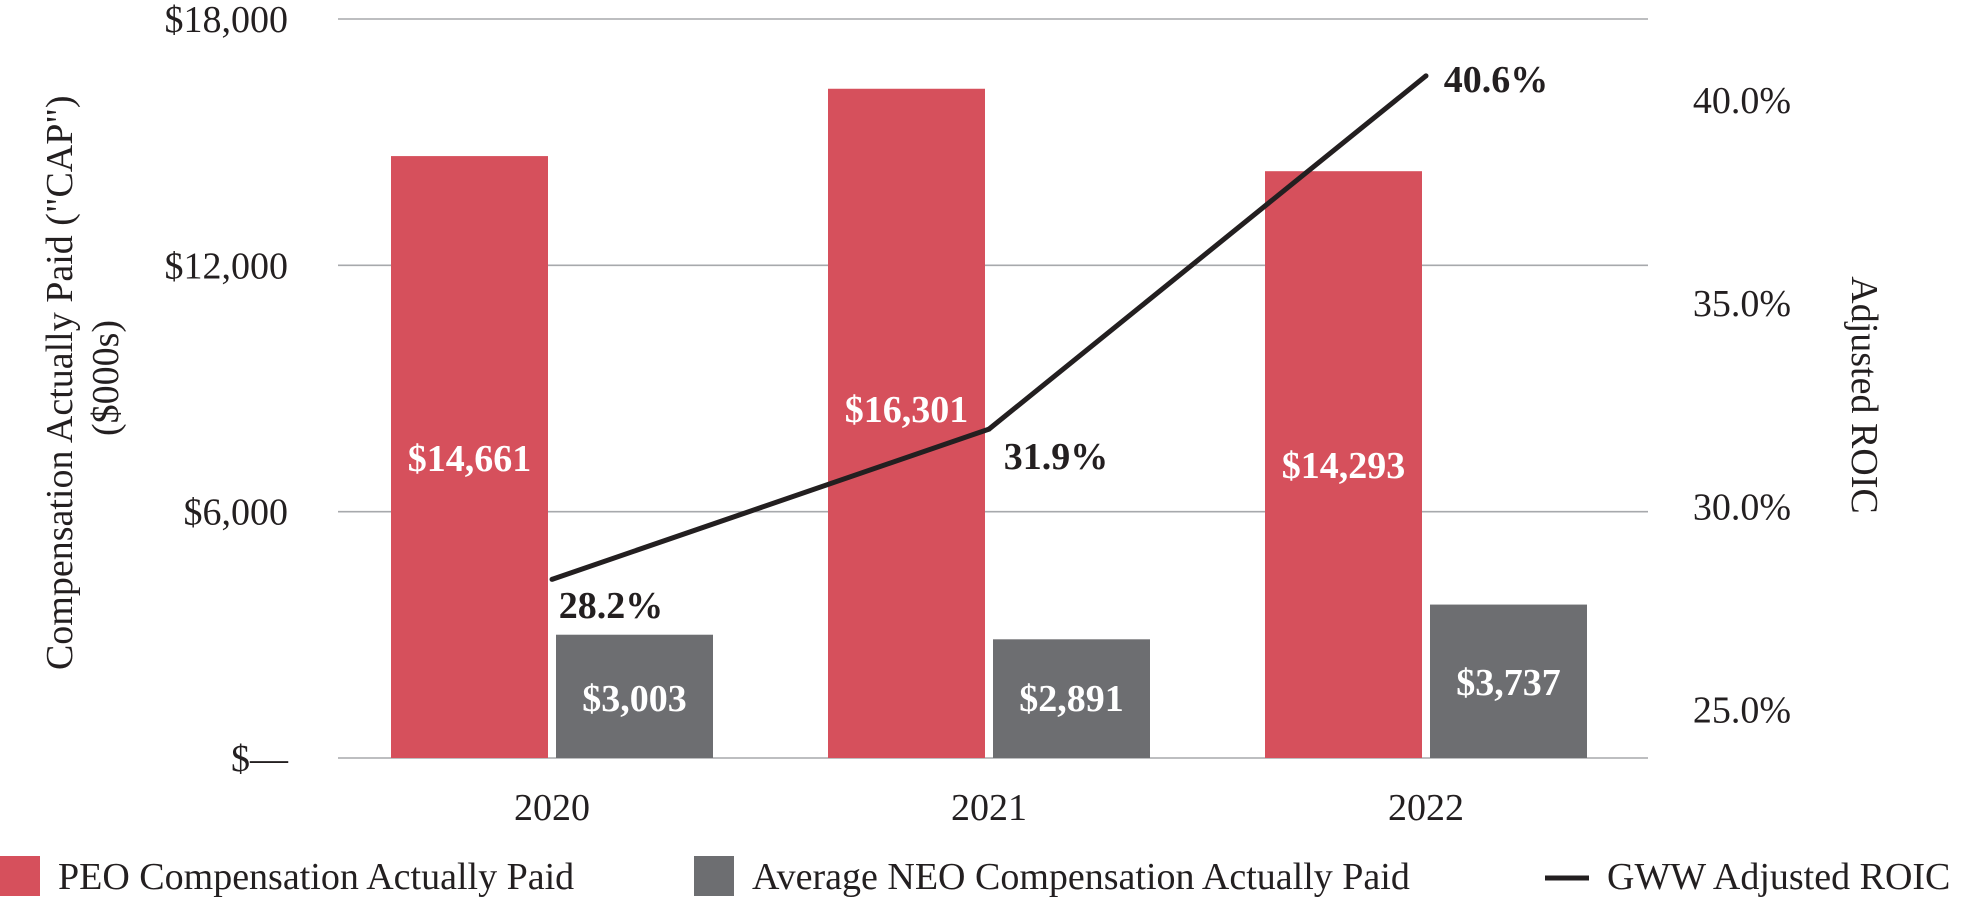  I want to click on left-tick-label: $18,000, so click(227, 20).